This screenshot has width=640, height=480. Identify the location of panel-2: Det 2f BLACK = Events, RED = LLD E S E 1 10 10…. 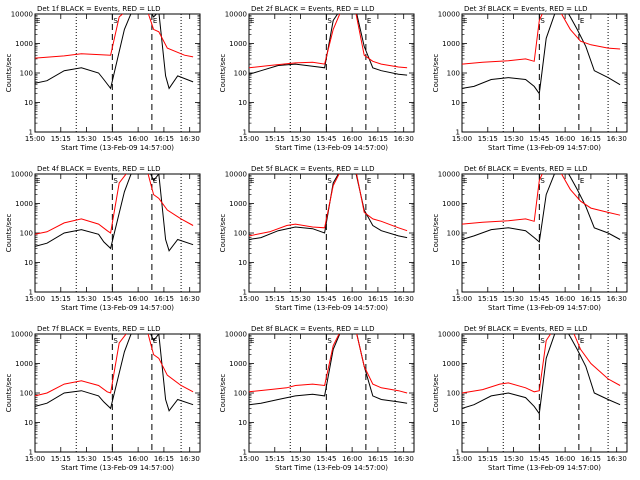
(317, 78).